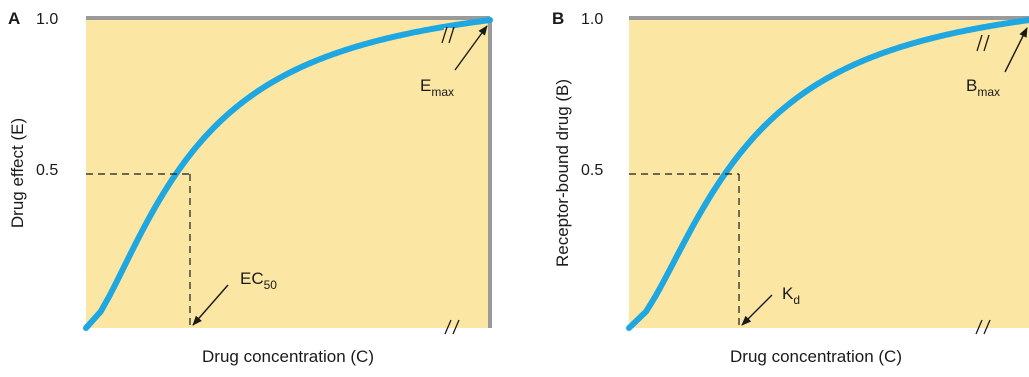 Image resolution: width=1029 pixels, height=377 pixels. What do you see at coordinates (271, 285) in the screenshot?
I see `ec50-sub: 50` at bounding box center [271, 285].